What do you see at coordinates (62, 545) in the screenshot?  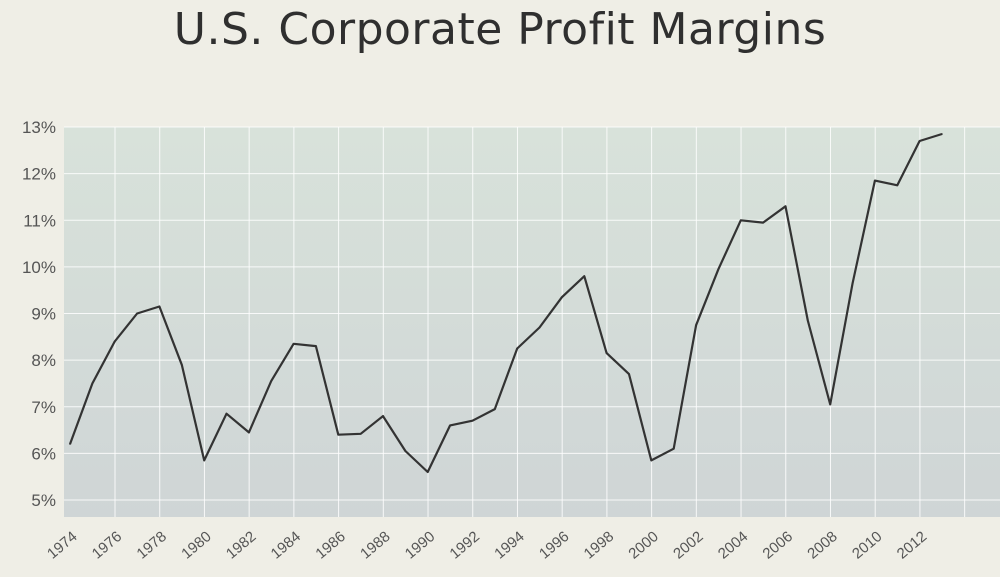 I see `x-tick-label: 1974` at bounding box center [62, 545].